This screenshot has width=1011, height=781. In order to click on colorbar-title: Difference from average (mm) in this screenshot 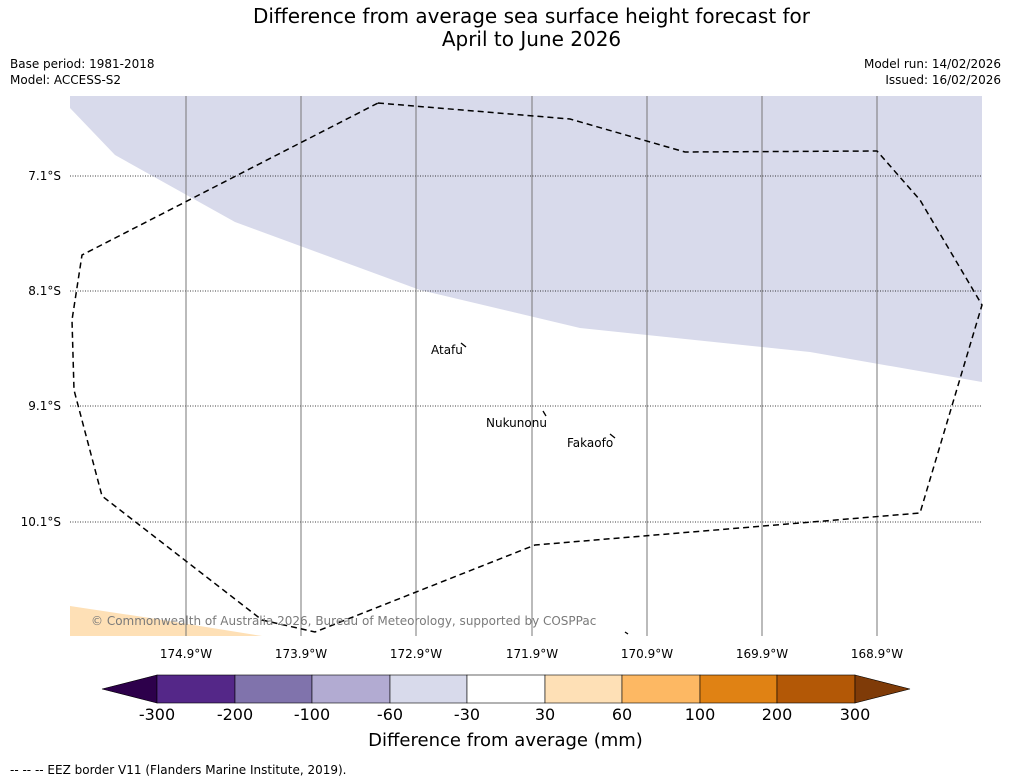, I will do `click(505, 740)`.